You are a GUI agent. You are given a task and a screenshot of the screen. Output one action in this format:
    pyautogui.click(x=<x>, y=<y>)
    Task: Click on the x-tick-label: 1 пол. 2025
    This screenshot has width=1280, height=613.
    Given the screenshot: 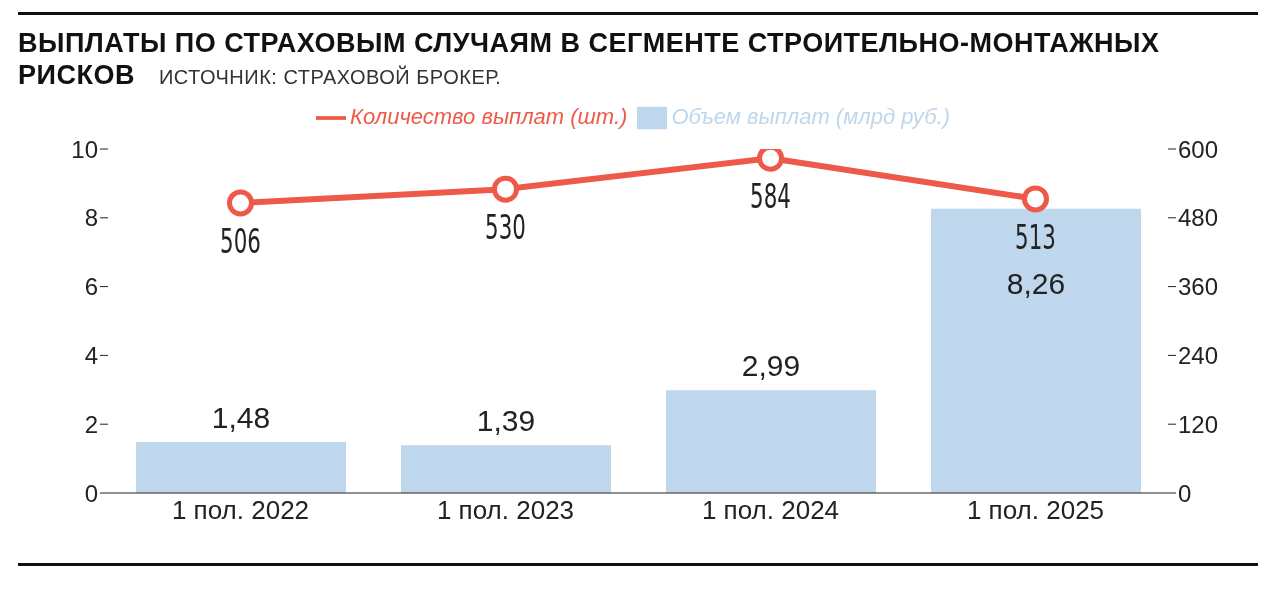 What is the action you would take?
    pyautogui.click(x=1035, y=510)
    